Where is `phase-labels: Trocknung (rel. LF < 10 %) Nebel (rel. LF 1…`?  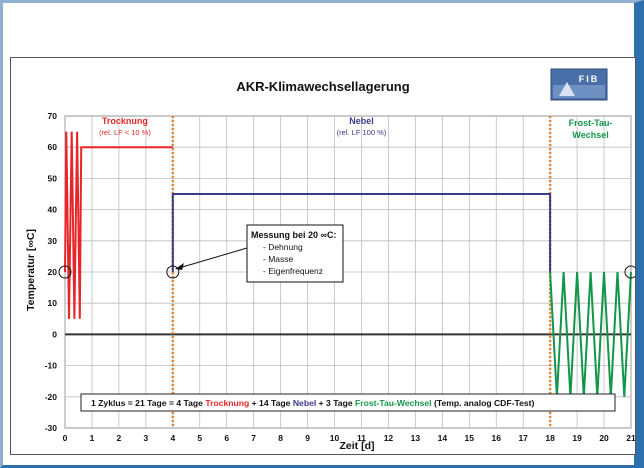
phase-labels: Trocknung (rel. LF < 10 %) Nebel (rel. LF 1… is located at coordinates (356, 128).